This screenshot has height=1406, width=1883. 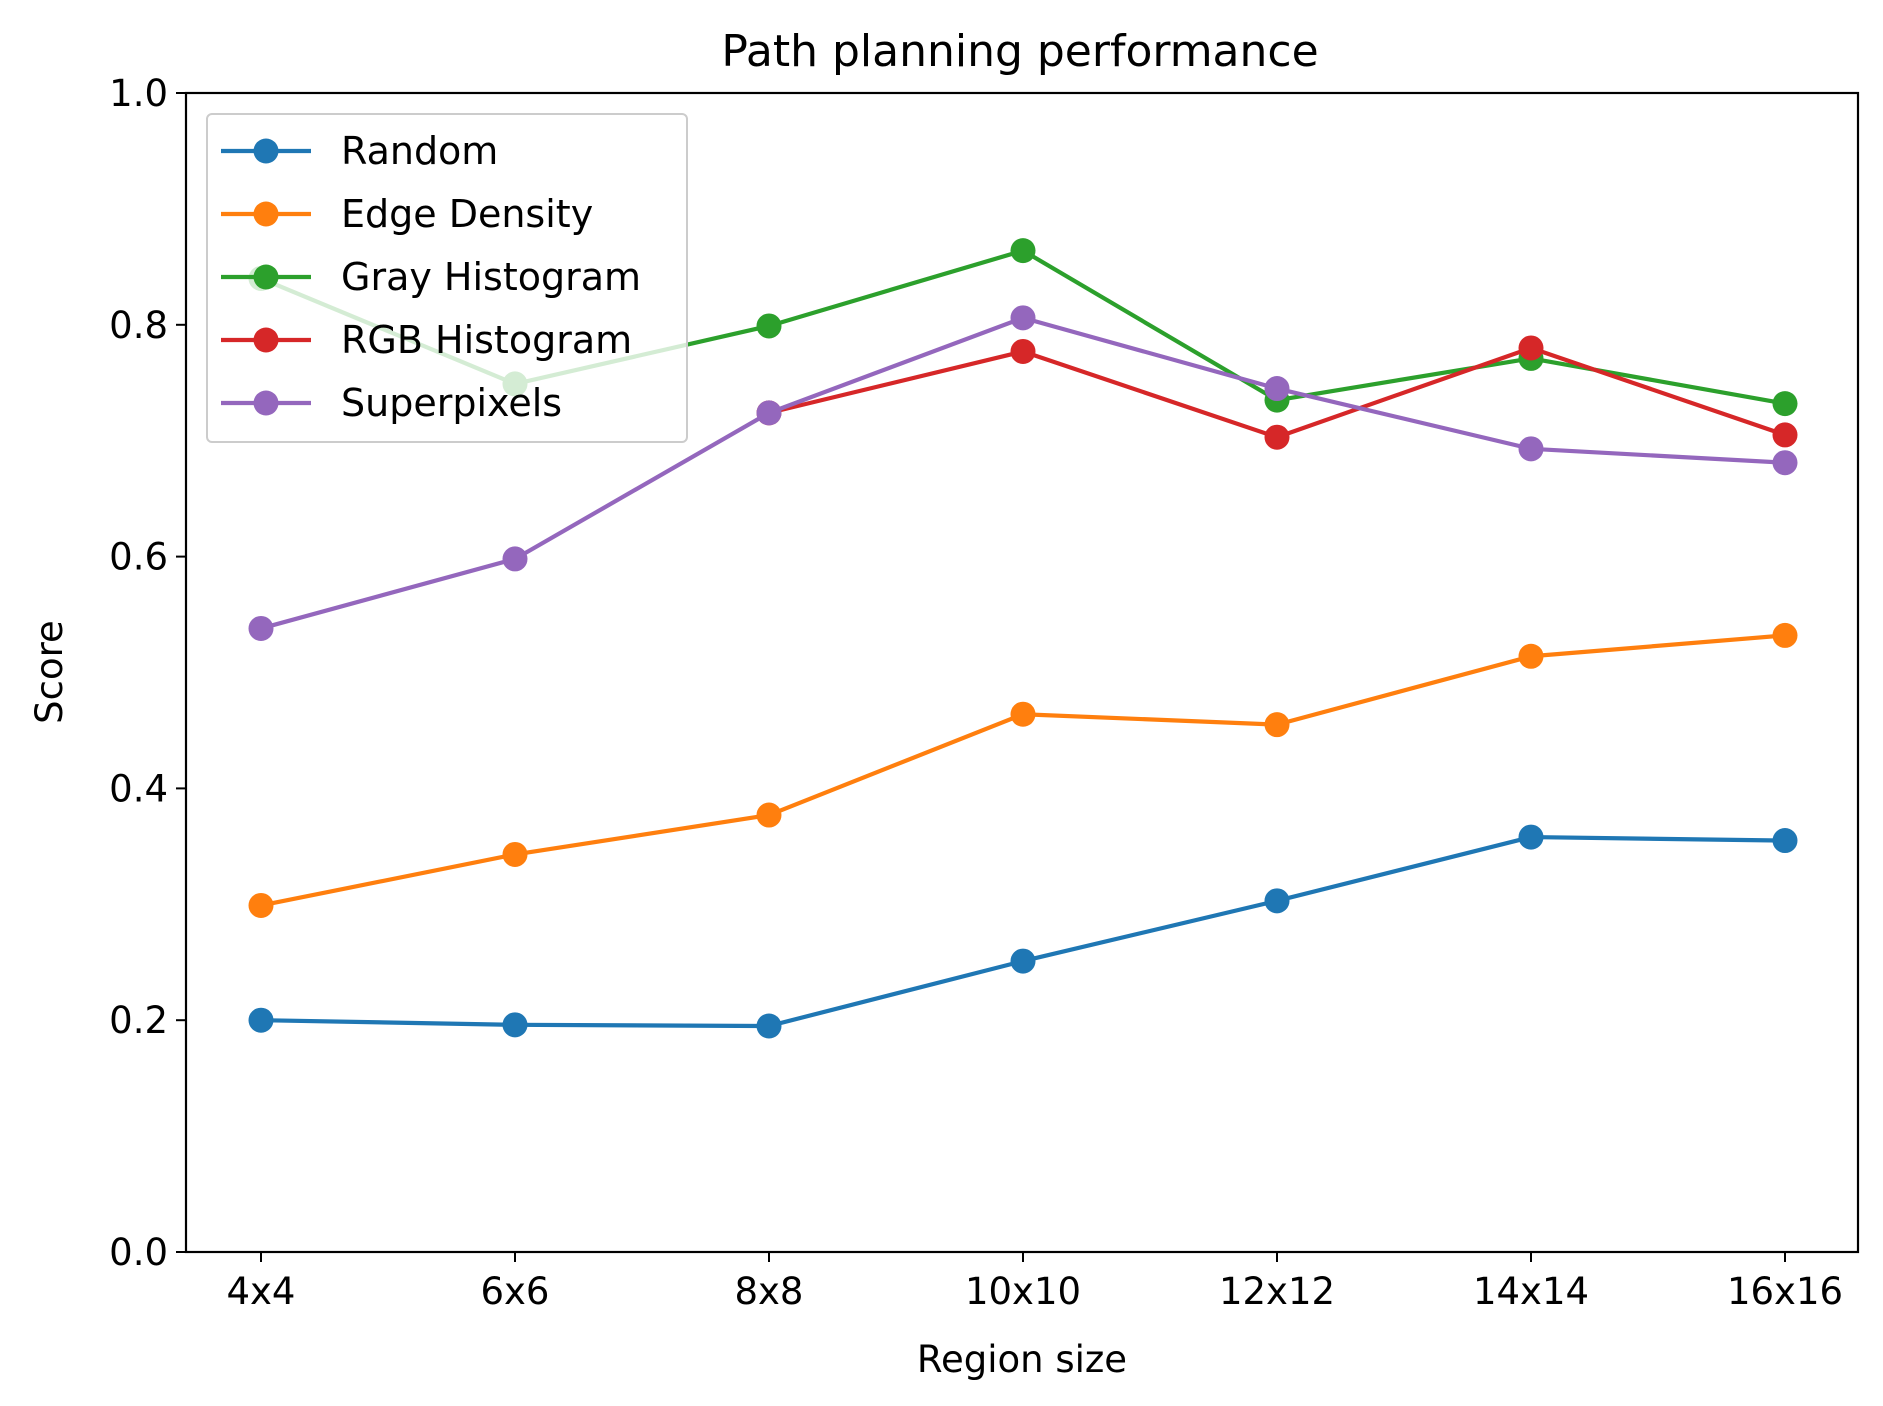 I want to click on x-tick-label: 14x14, so click(x=1531, y=1291).